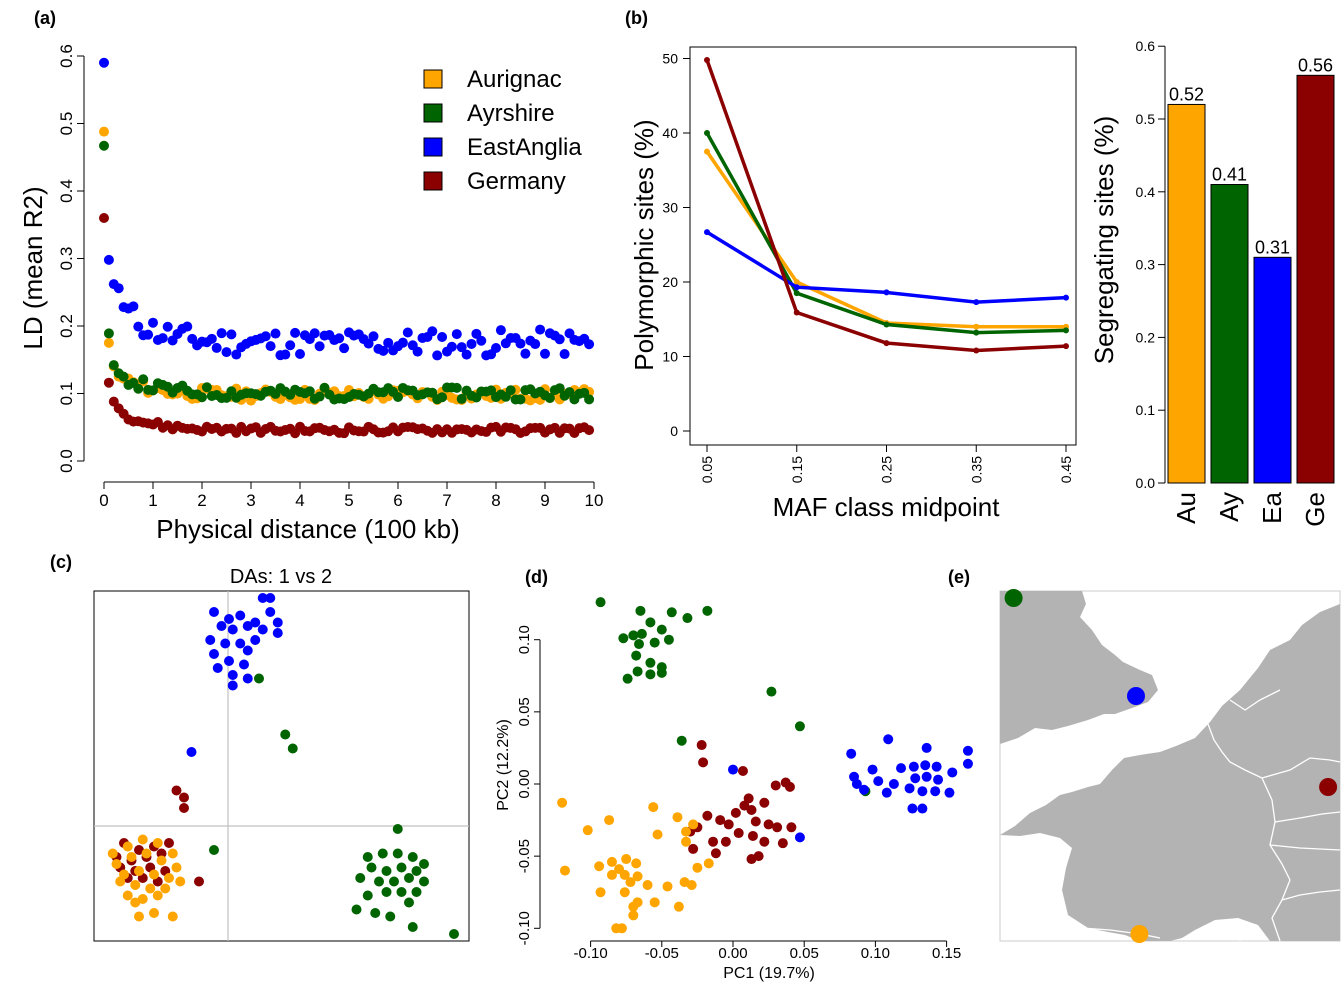  What do you see at coordinates (524, 147) in the screenshot?
I see `a-legend-label: EastAnglia` at bounding box center [524, 147].